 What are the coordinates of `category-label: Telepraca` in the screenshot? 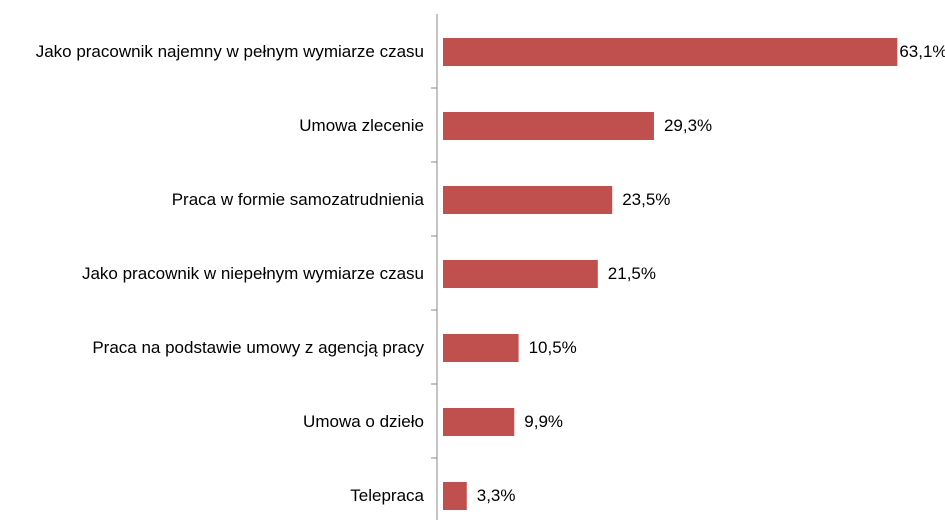 It's located at (214, 496).